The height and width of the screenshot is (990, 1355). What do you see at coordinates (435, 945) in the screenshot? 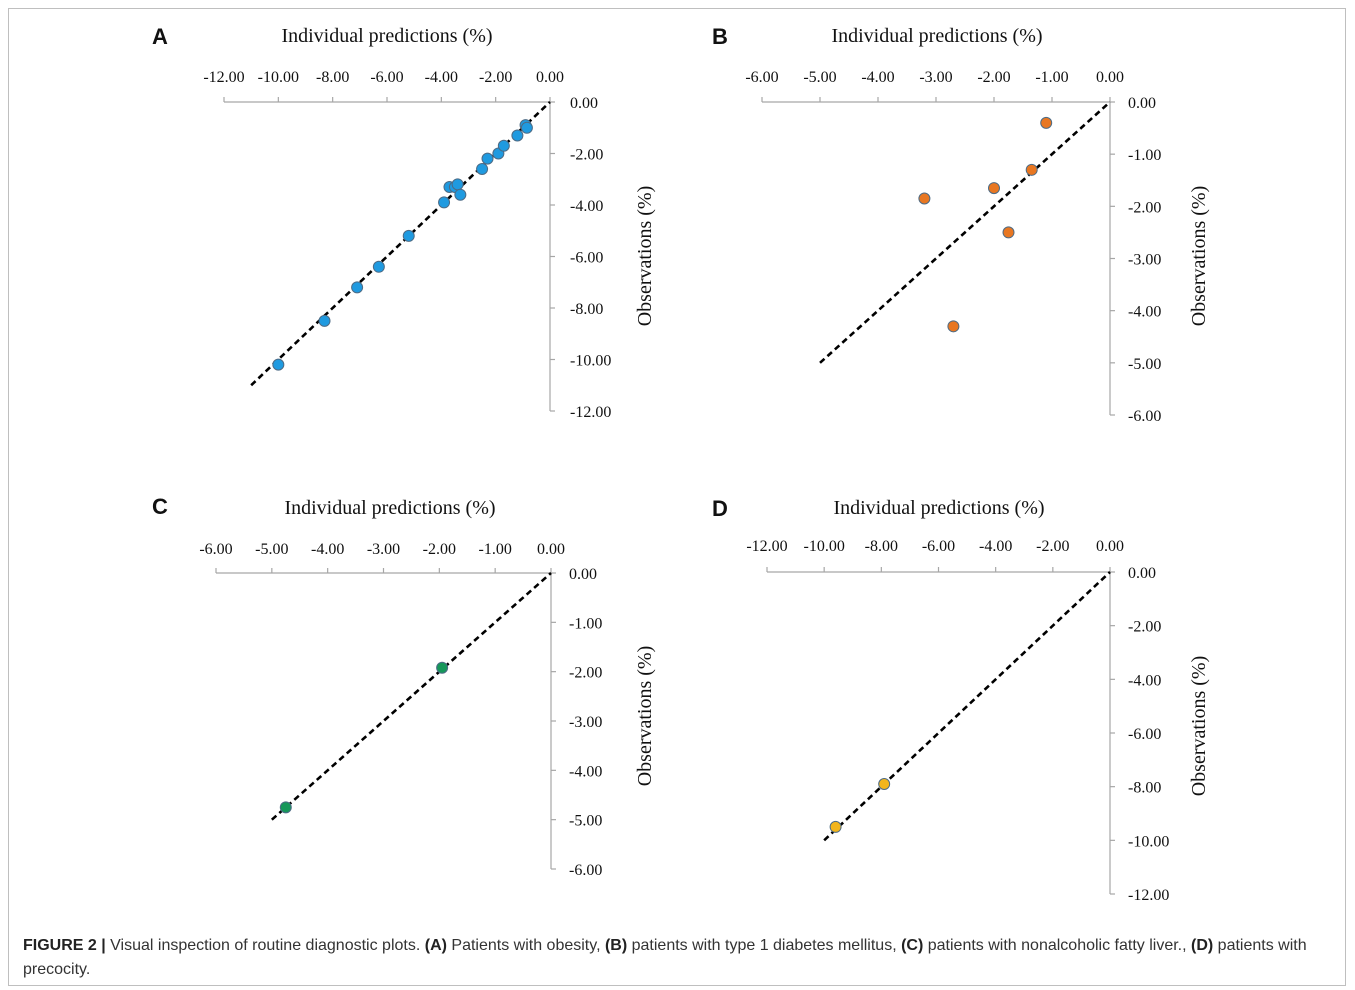
I see `caption-tag-a: (A)` at bounding box center [435, 945].